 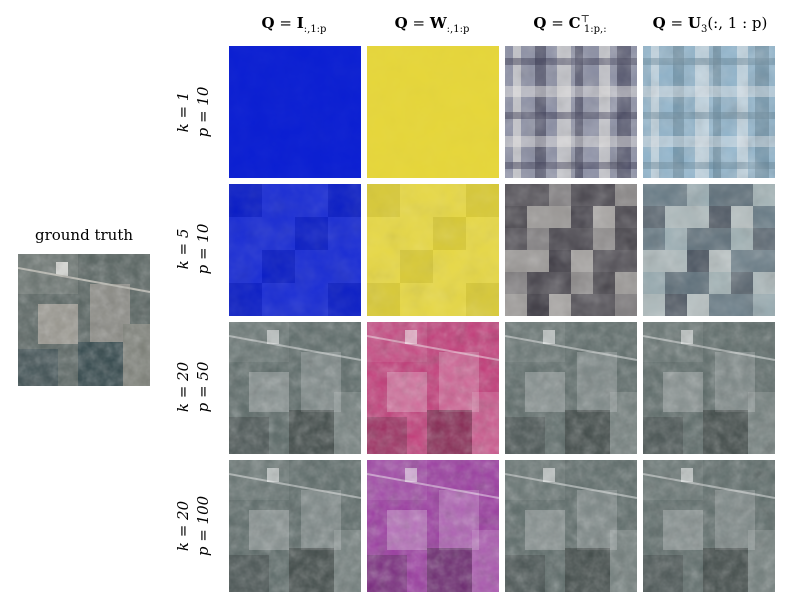 What do you see at coordinates (294, 24) in the screenshot?
I see `column-header-identity: Q = I:,1:p` at bounding box center [294, 24].